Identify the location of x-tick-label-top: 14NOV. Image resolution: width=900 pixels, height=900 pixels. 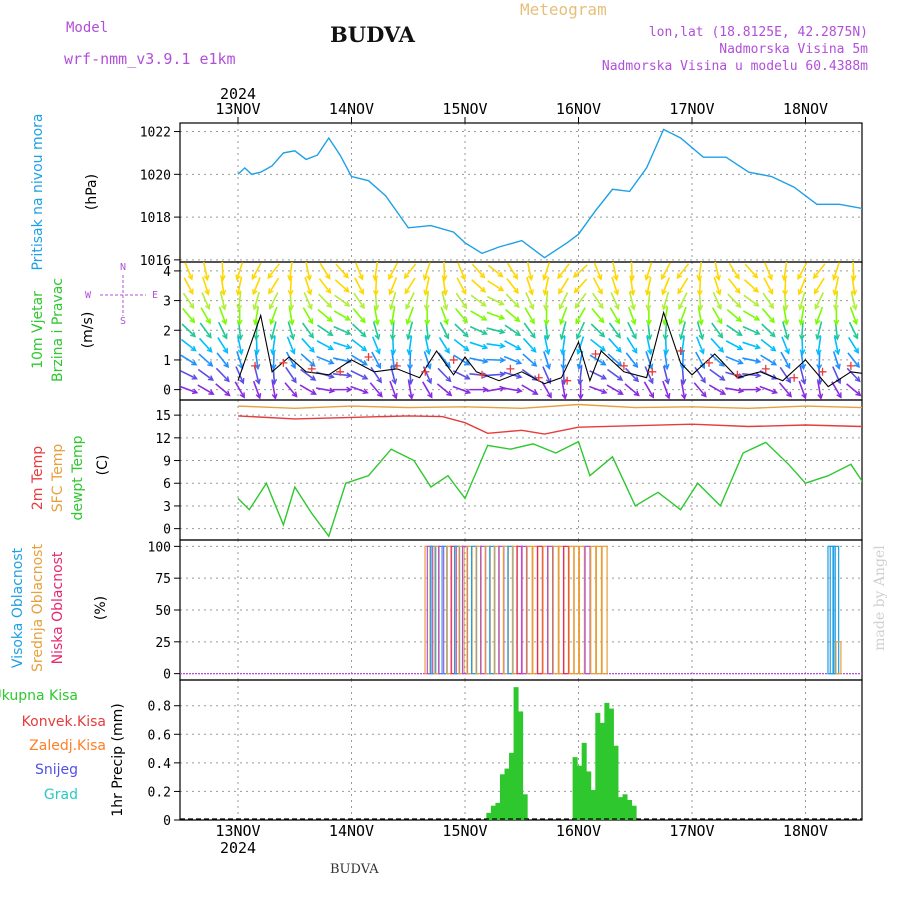
(351, 109).